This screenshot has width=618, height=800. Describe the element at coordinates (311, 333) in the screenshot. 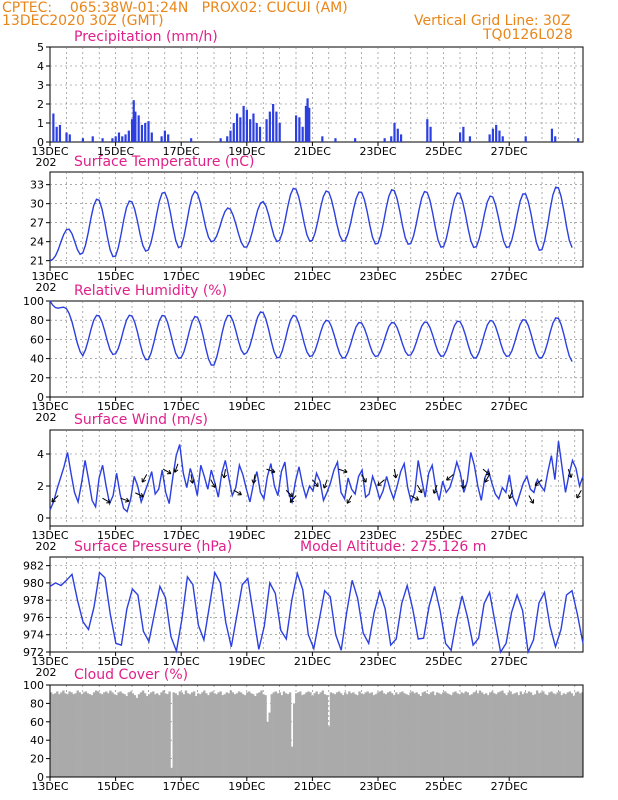

I see `humidity-line` at that location.